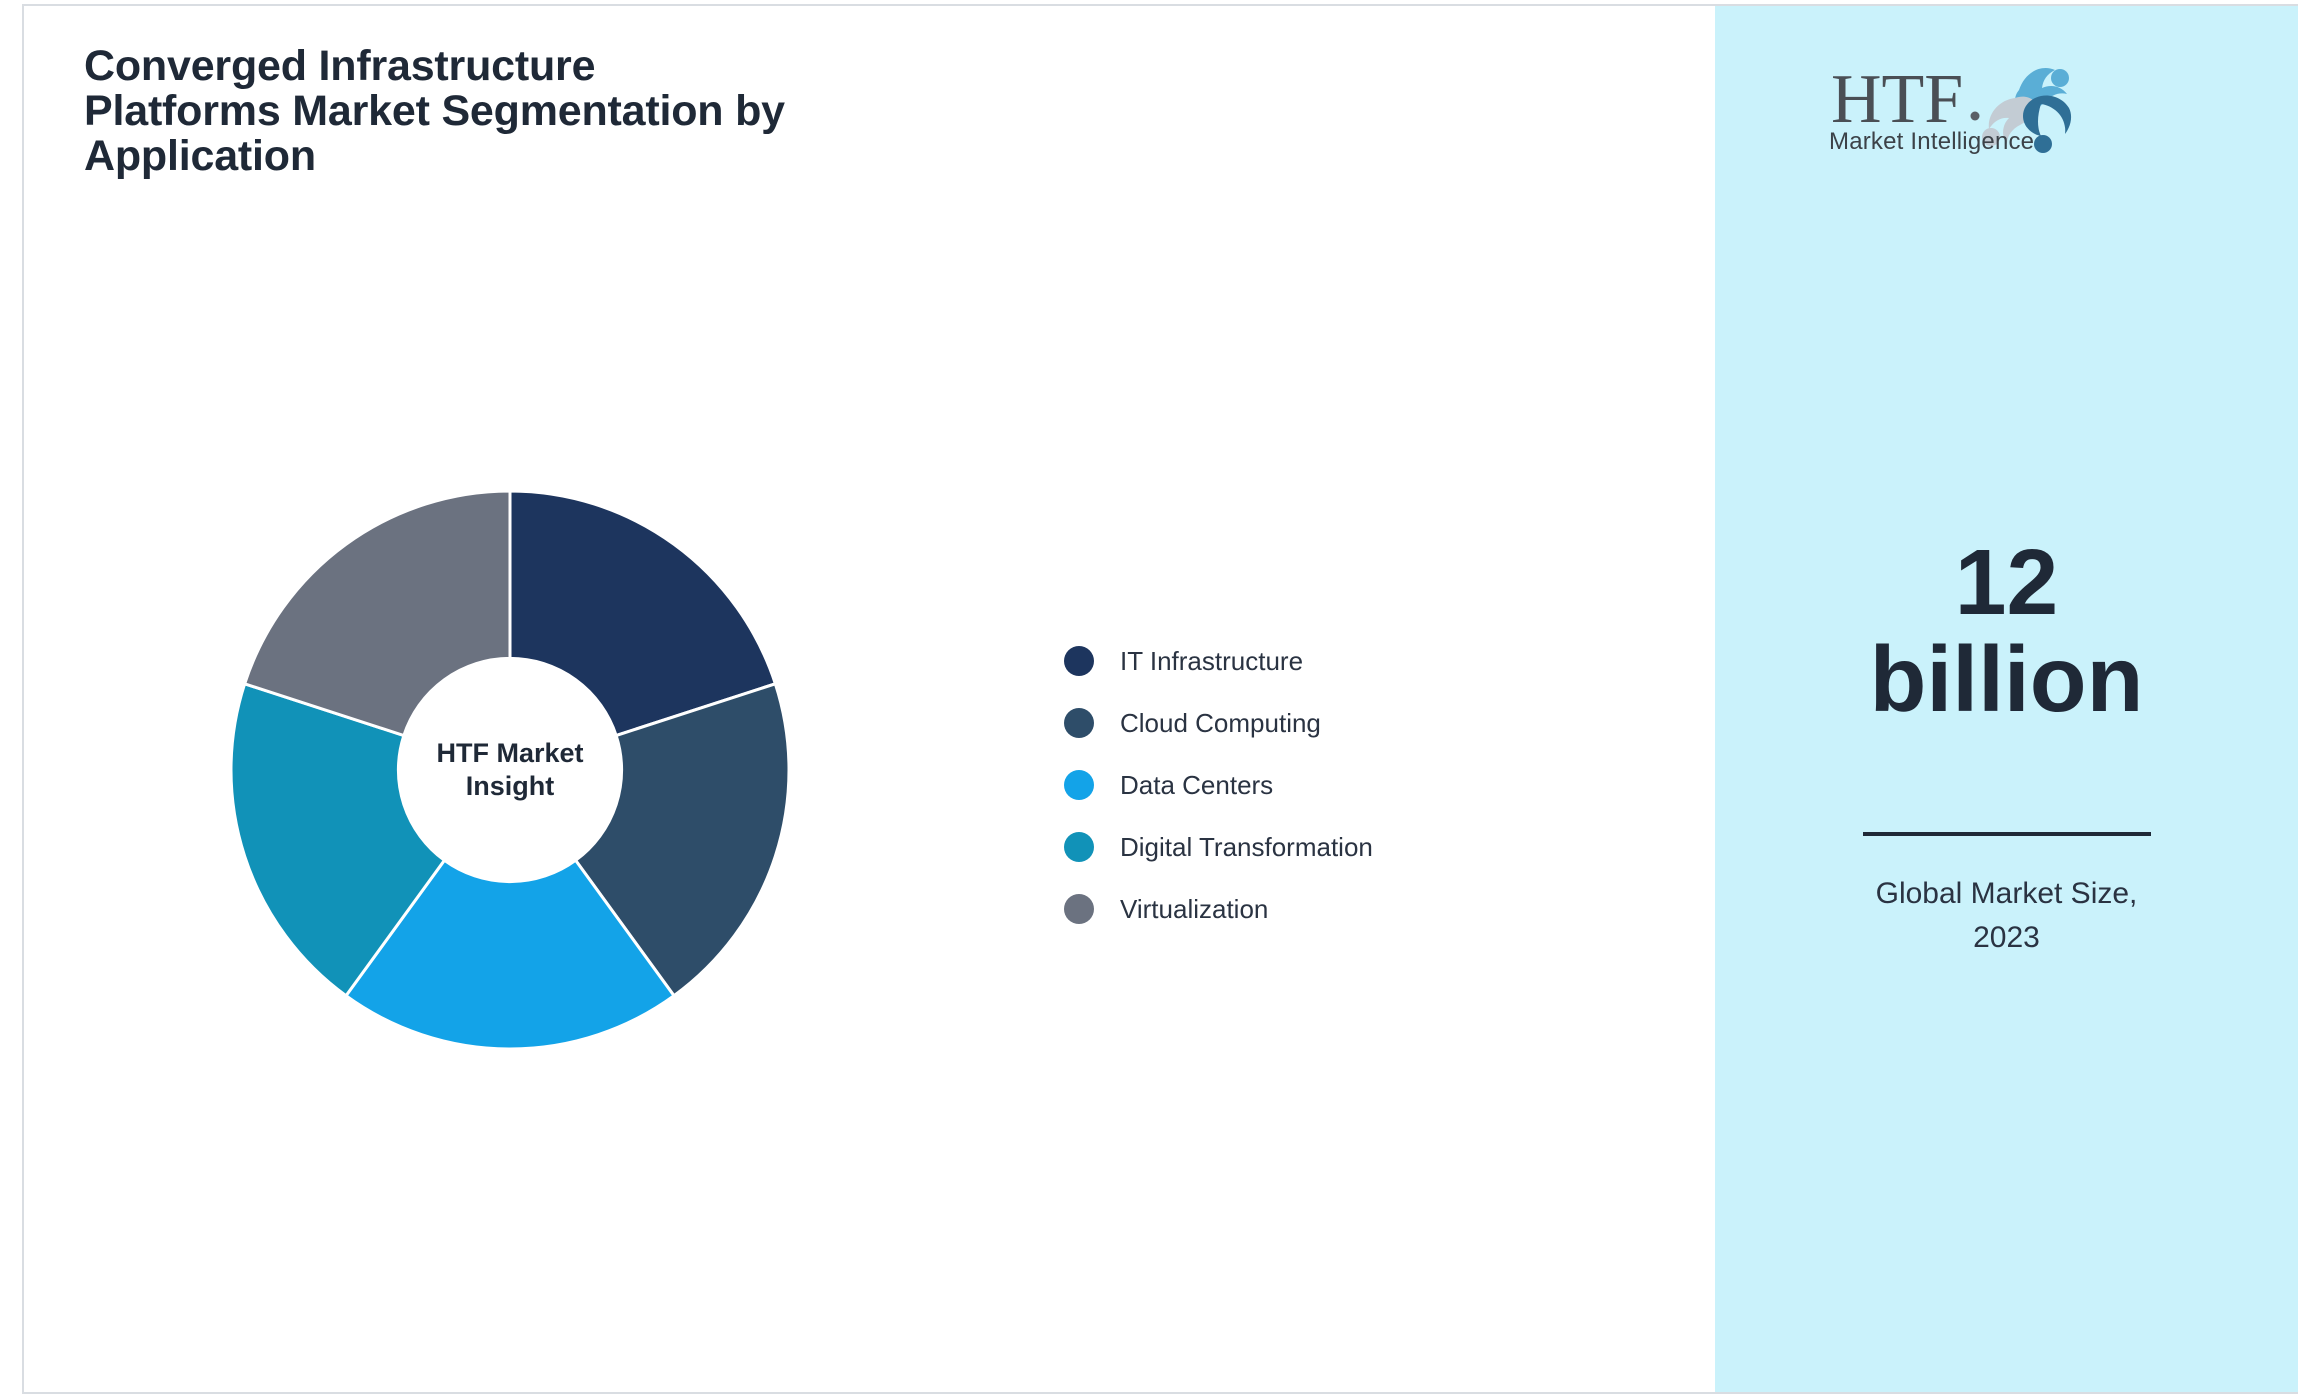 Image resolution: width=2320 pixels, height=1400 pixels. I want to click on donut-chart-svg, so click(510, 770).